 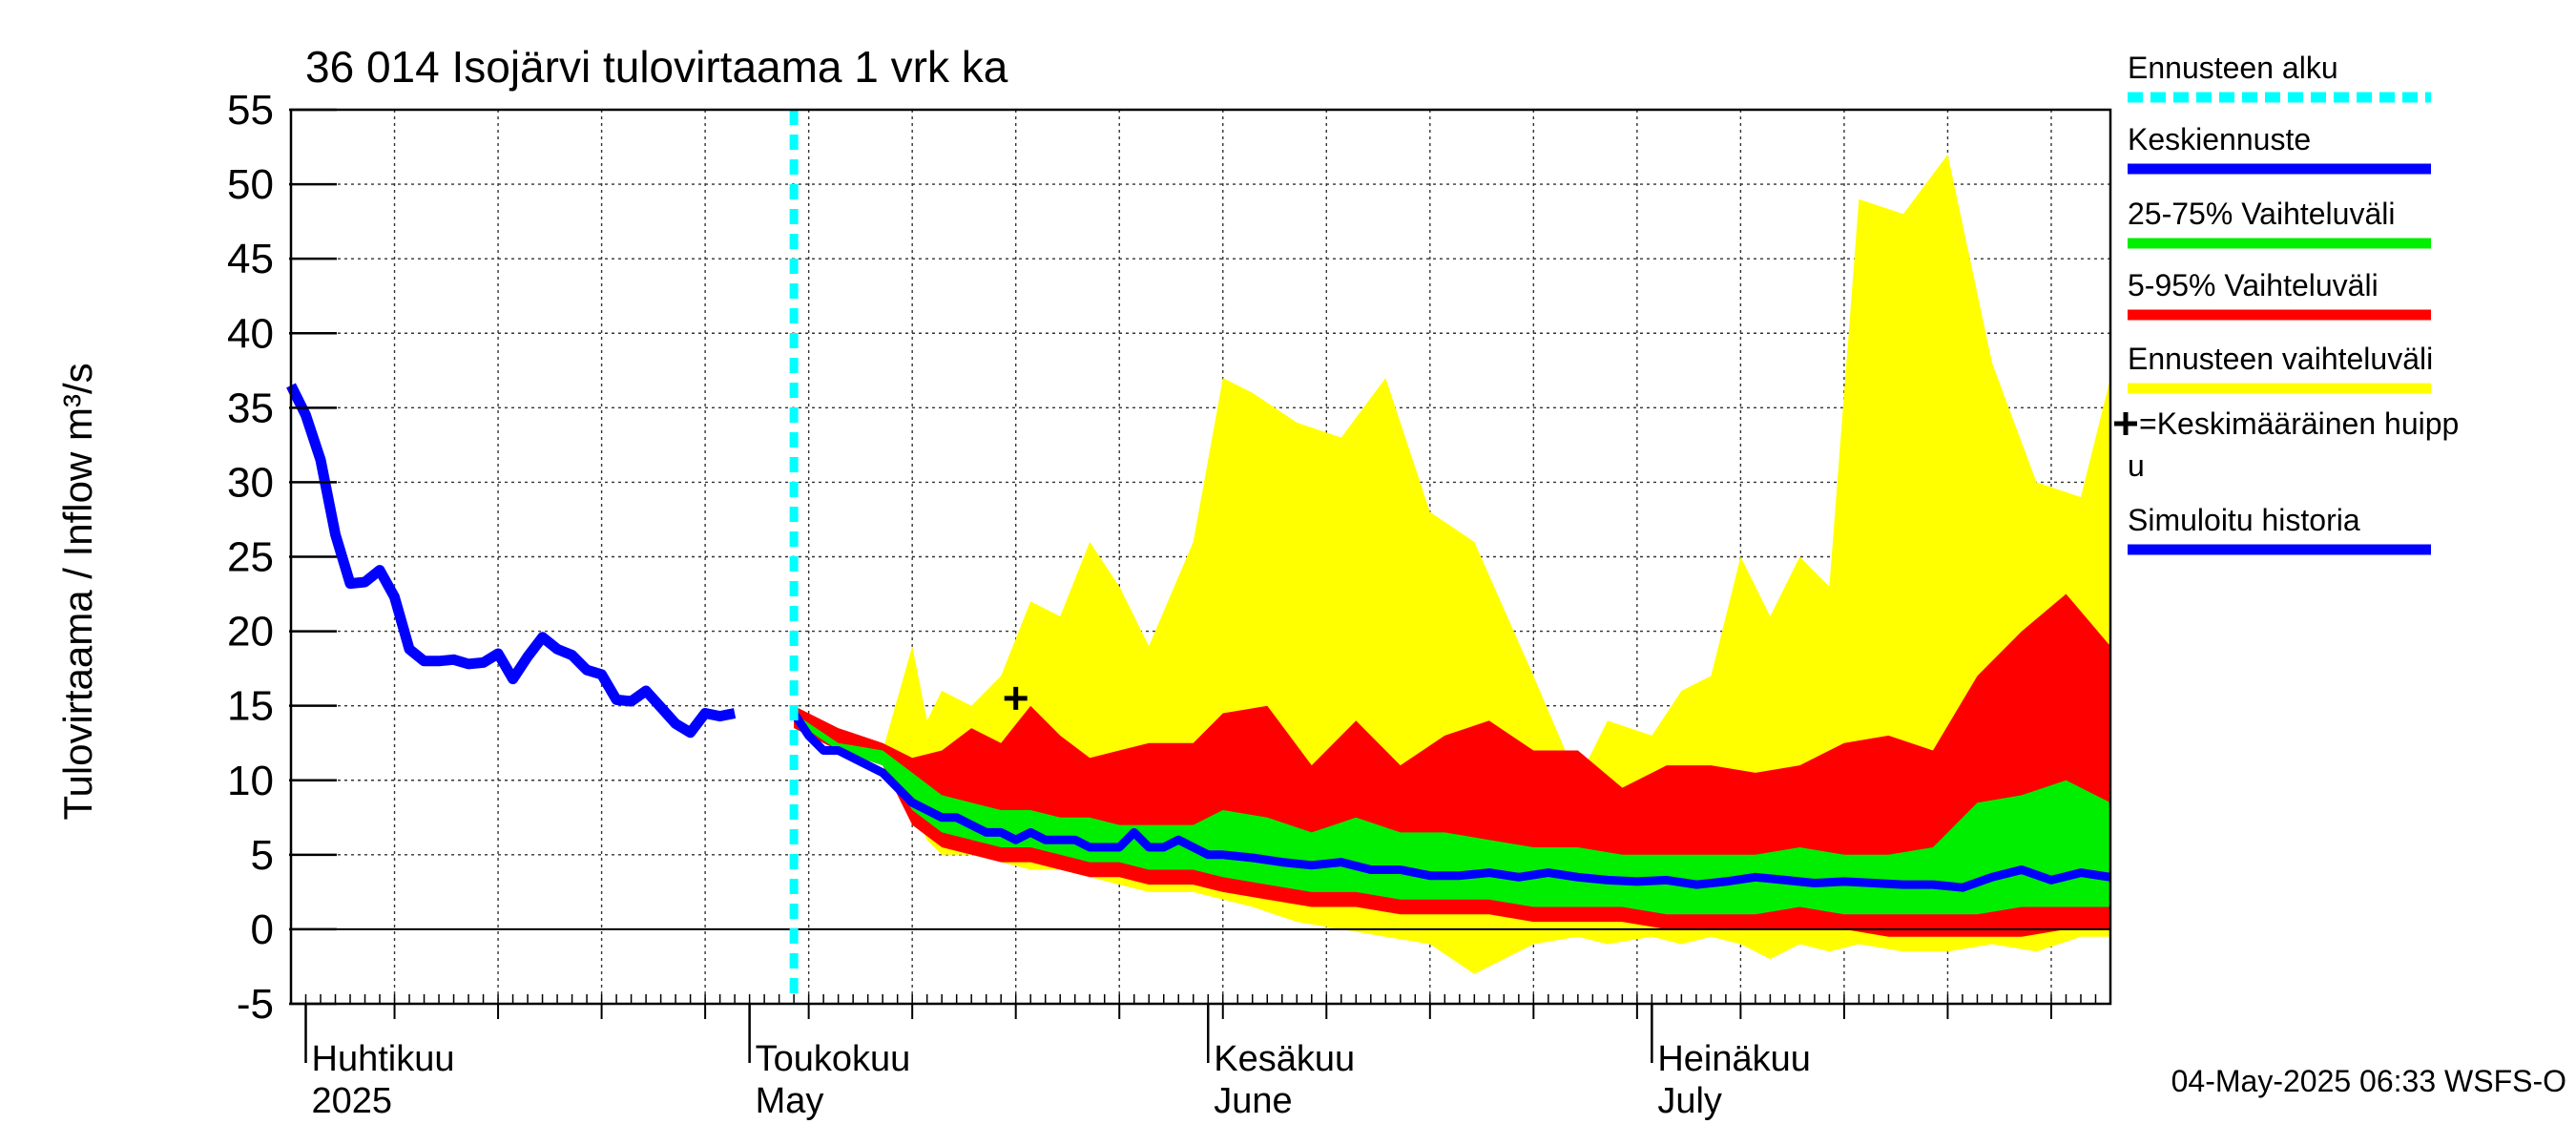 I want to click on legend-label: 5-95% Vaihteluväli, so click(x=2253, y=285).